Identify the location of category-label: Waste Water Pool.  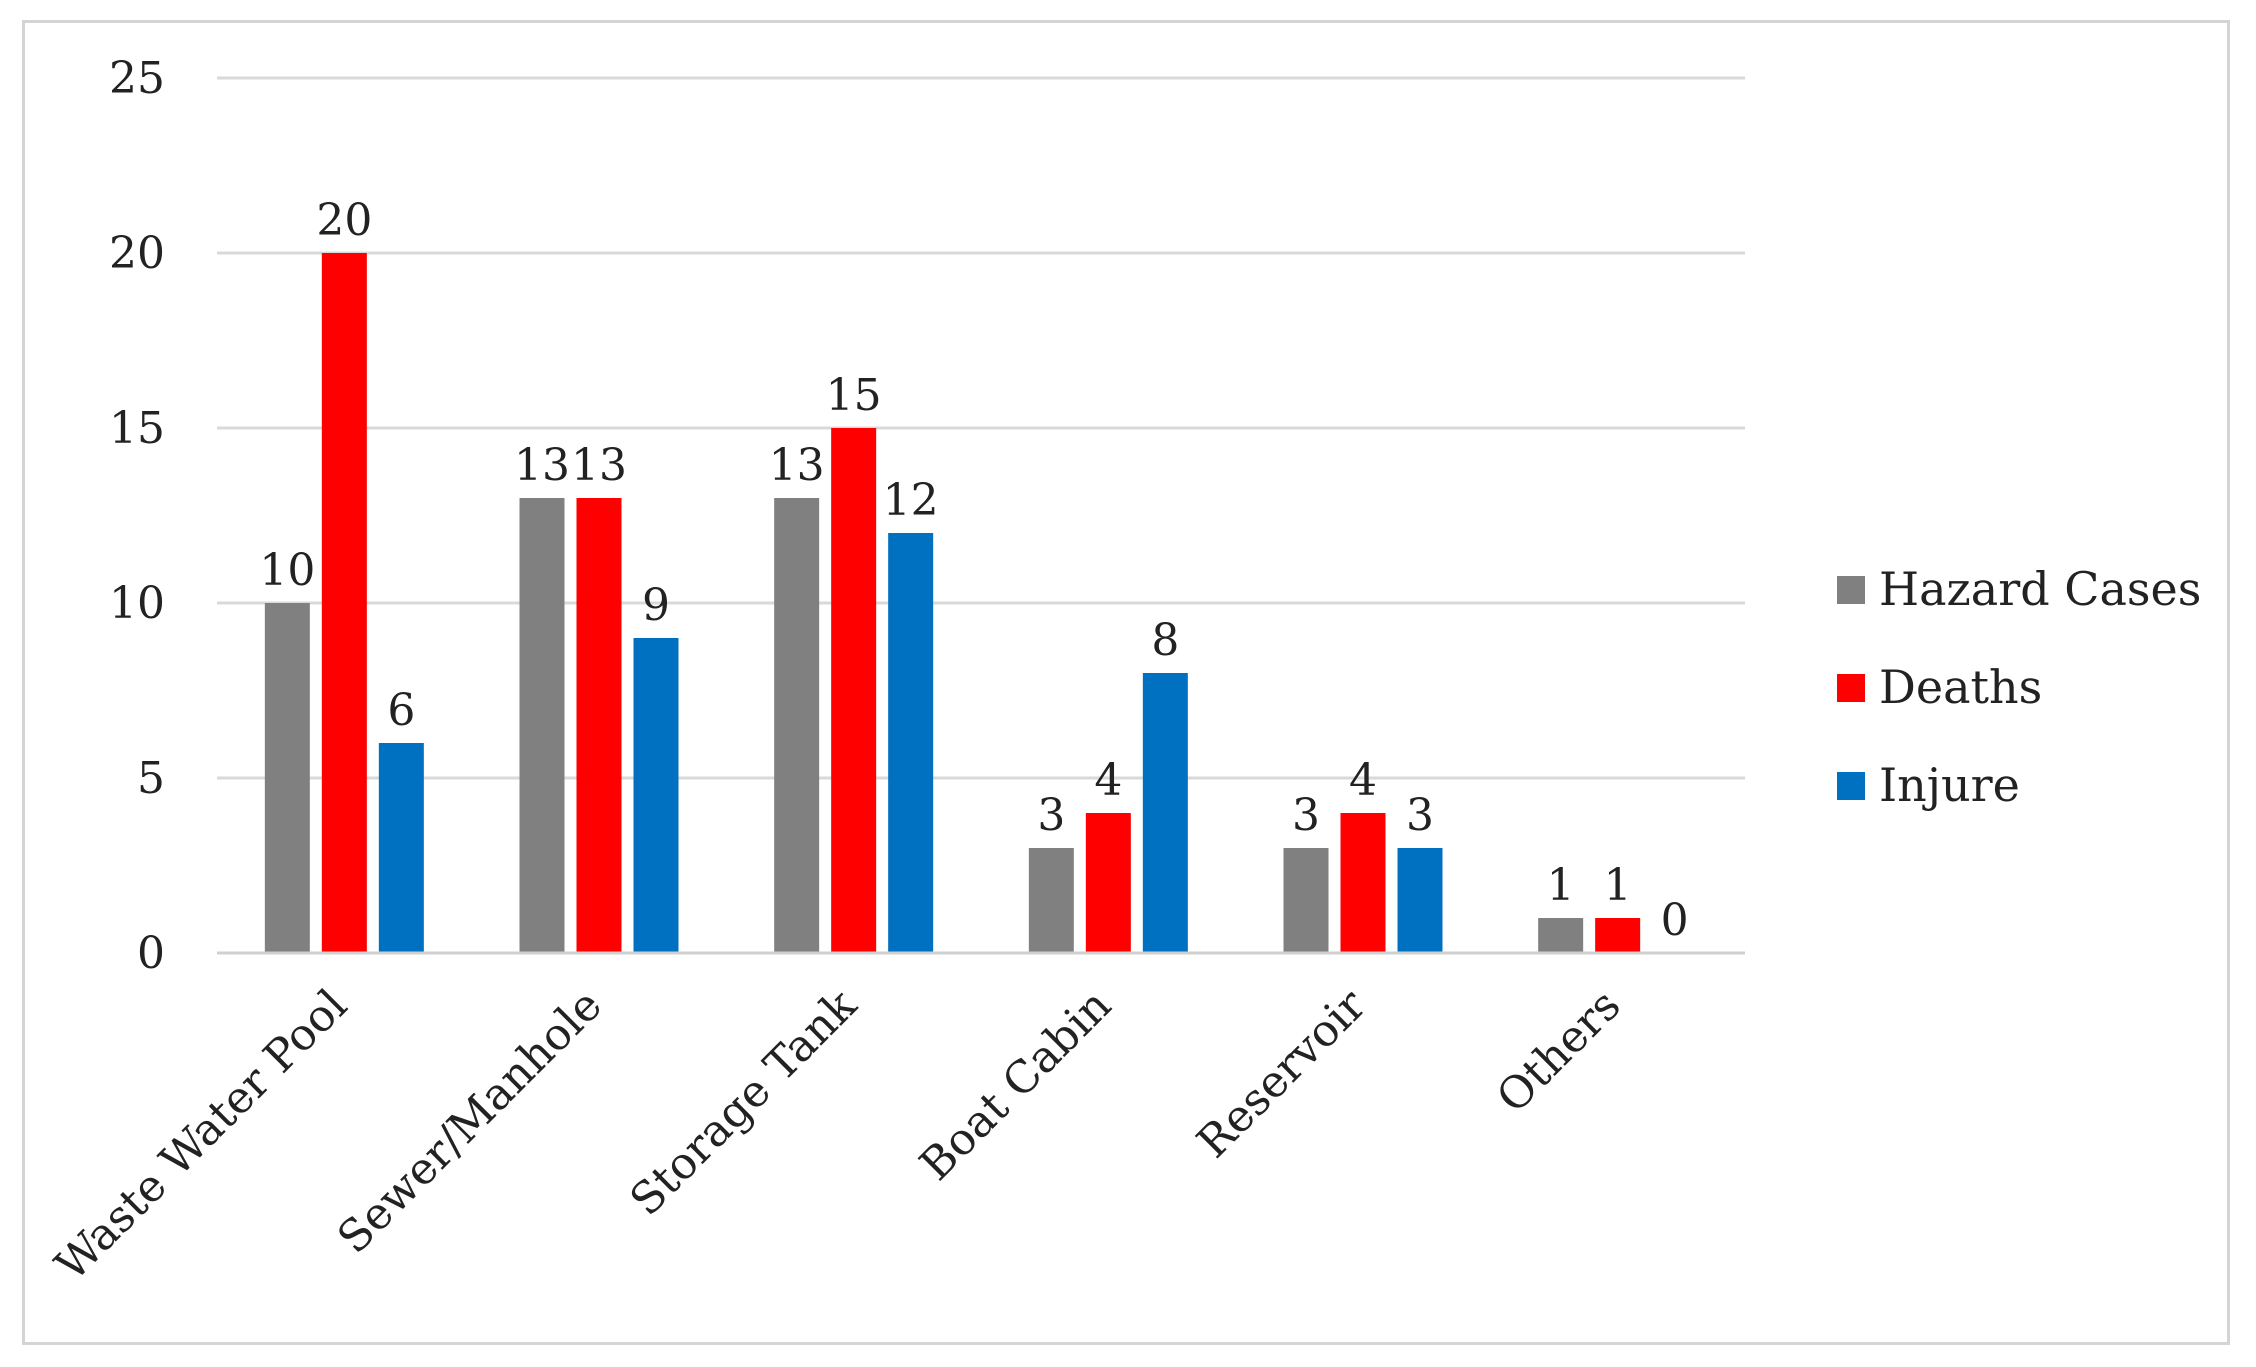
(201, 1135).